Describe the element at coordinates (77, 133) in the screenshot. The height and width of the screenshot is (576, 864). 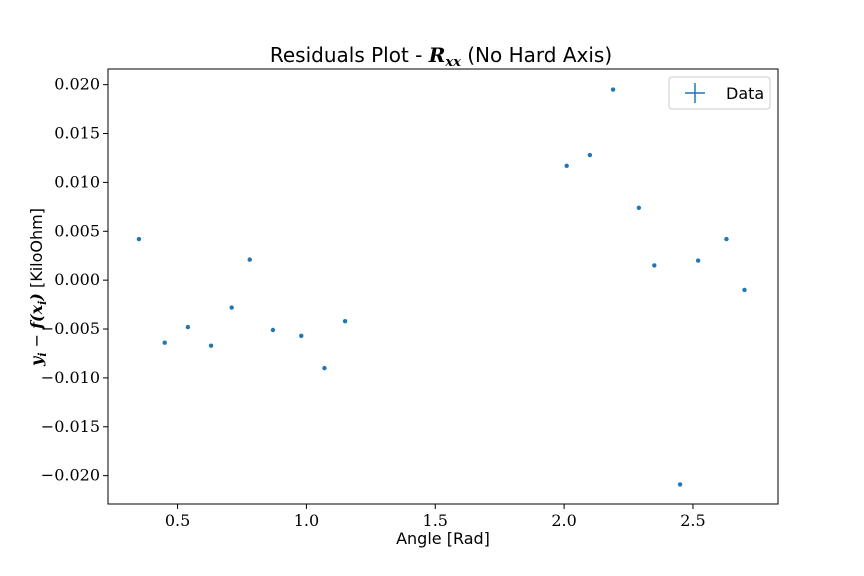
I see `y-tick-label: 0.015` at that location.